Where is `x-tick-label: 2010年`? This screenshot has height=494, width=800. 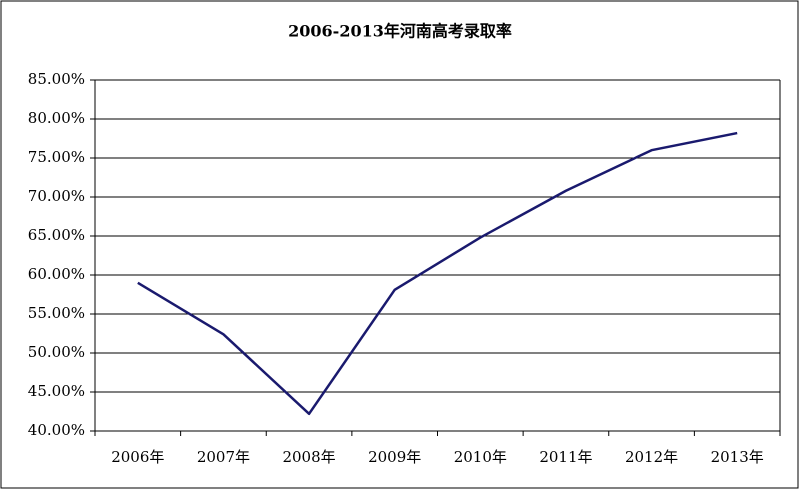 x-tick-label: 2010年 is located at coordinates (480, 457).